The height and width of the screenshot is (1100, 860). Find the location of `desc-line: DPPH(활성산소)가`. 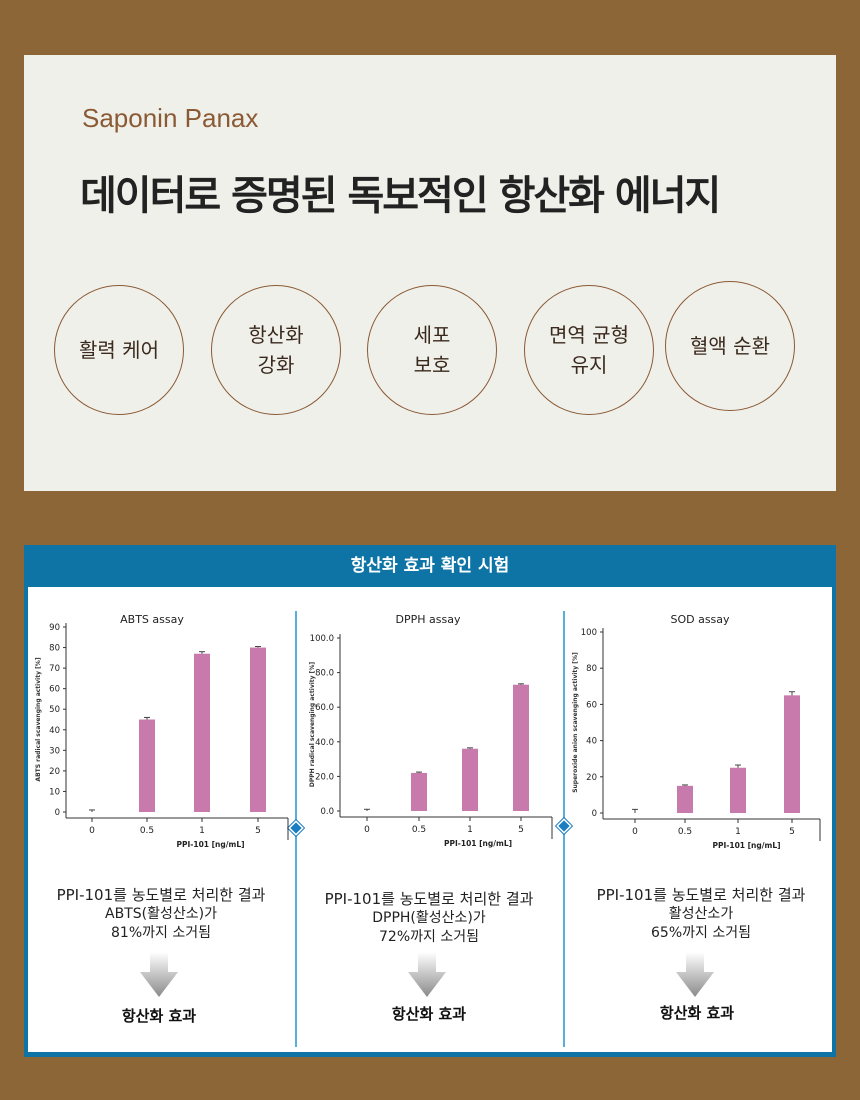

desc-line: DPPH(활성산소)가 is located at coordinates (429, 918).